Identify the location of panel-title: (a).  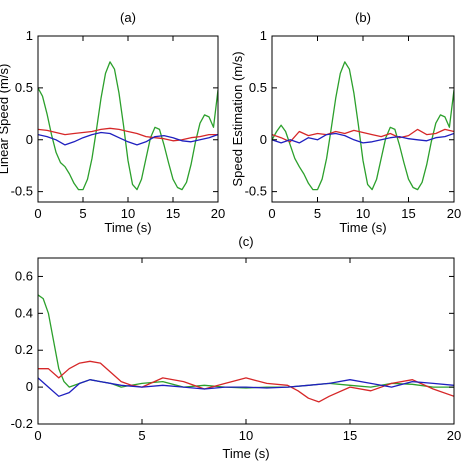
(128, 17).